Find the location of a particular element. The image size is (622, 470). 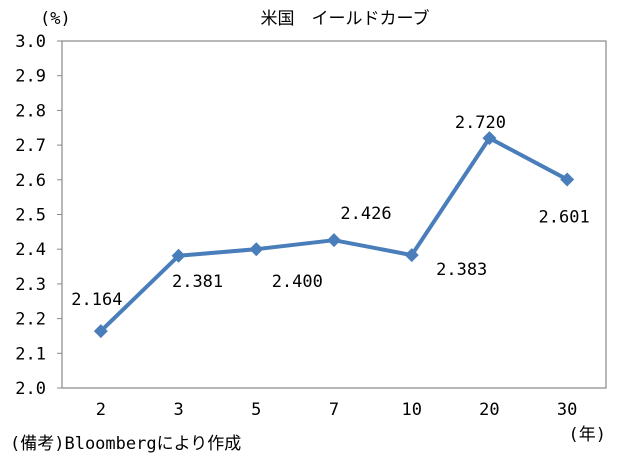

y-tick-label: 2.6 is located at coordinates (30, 181).